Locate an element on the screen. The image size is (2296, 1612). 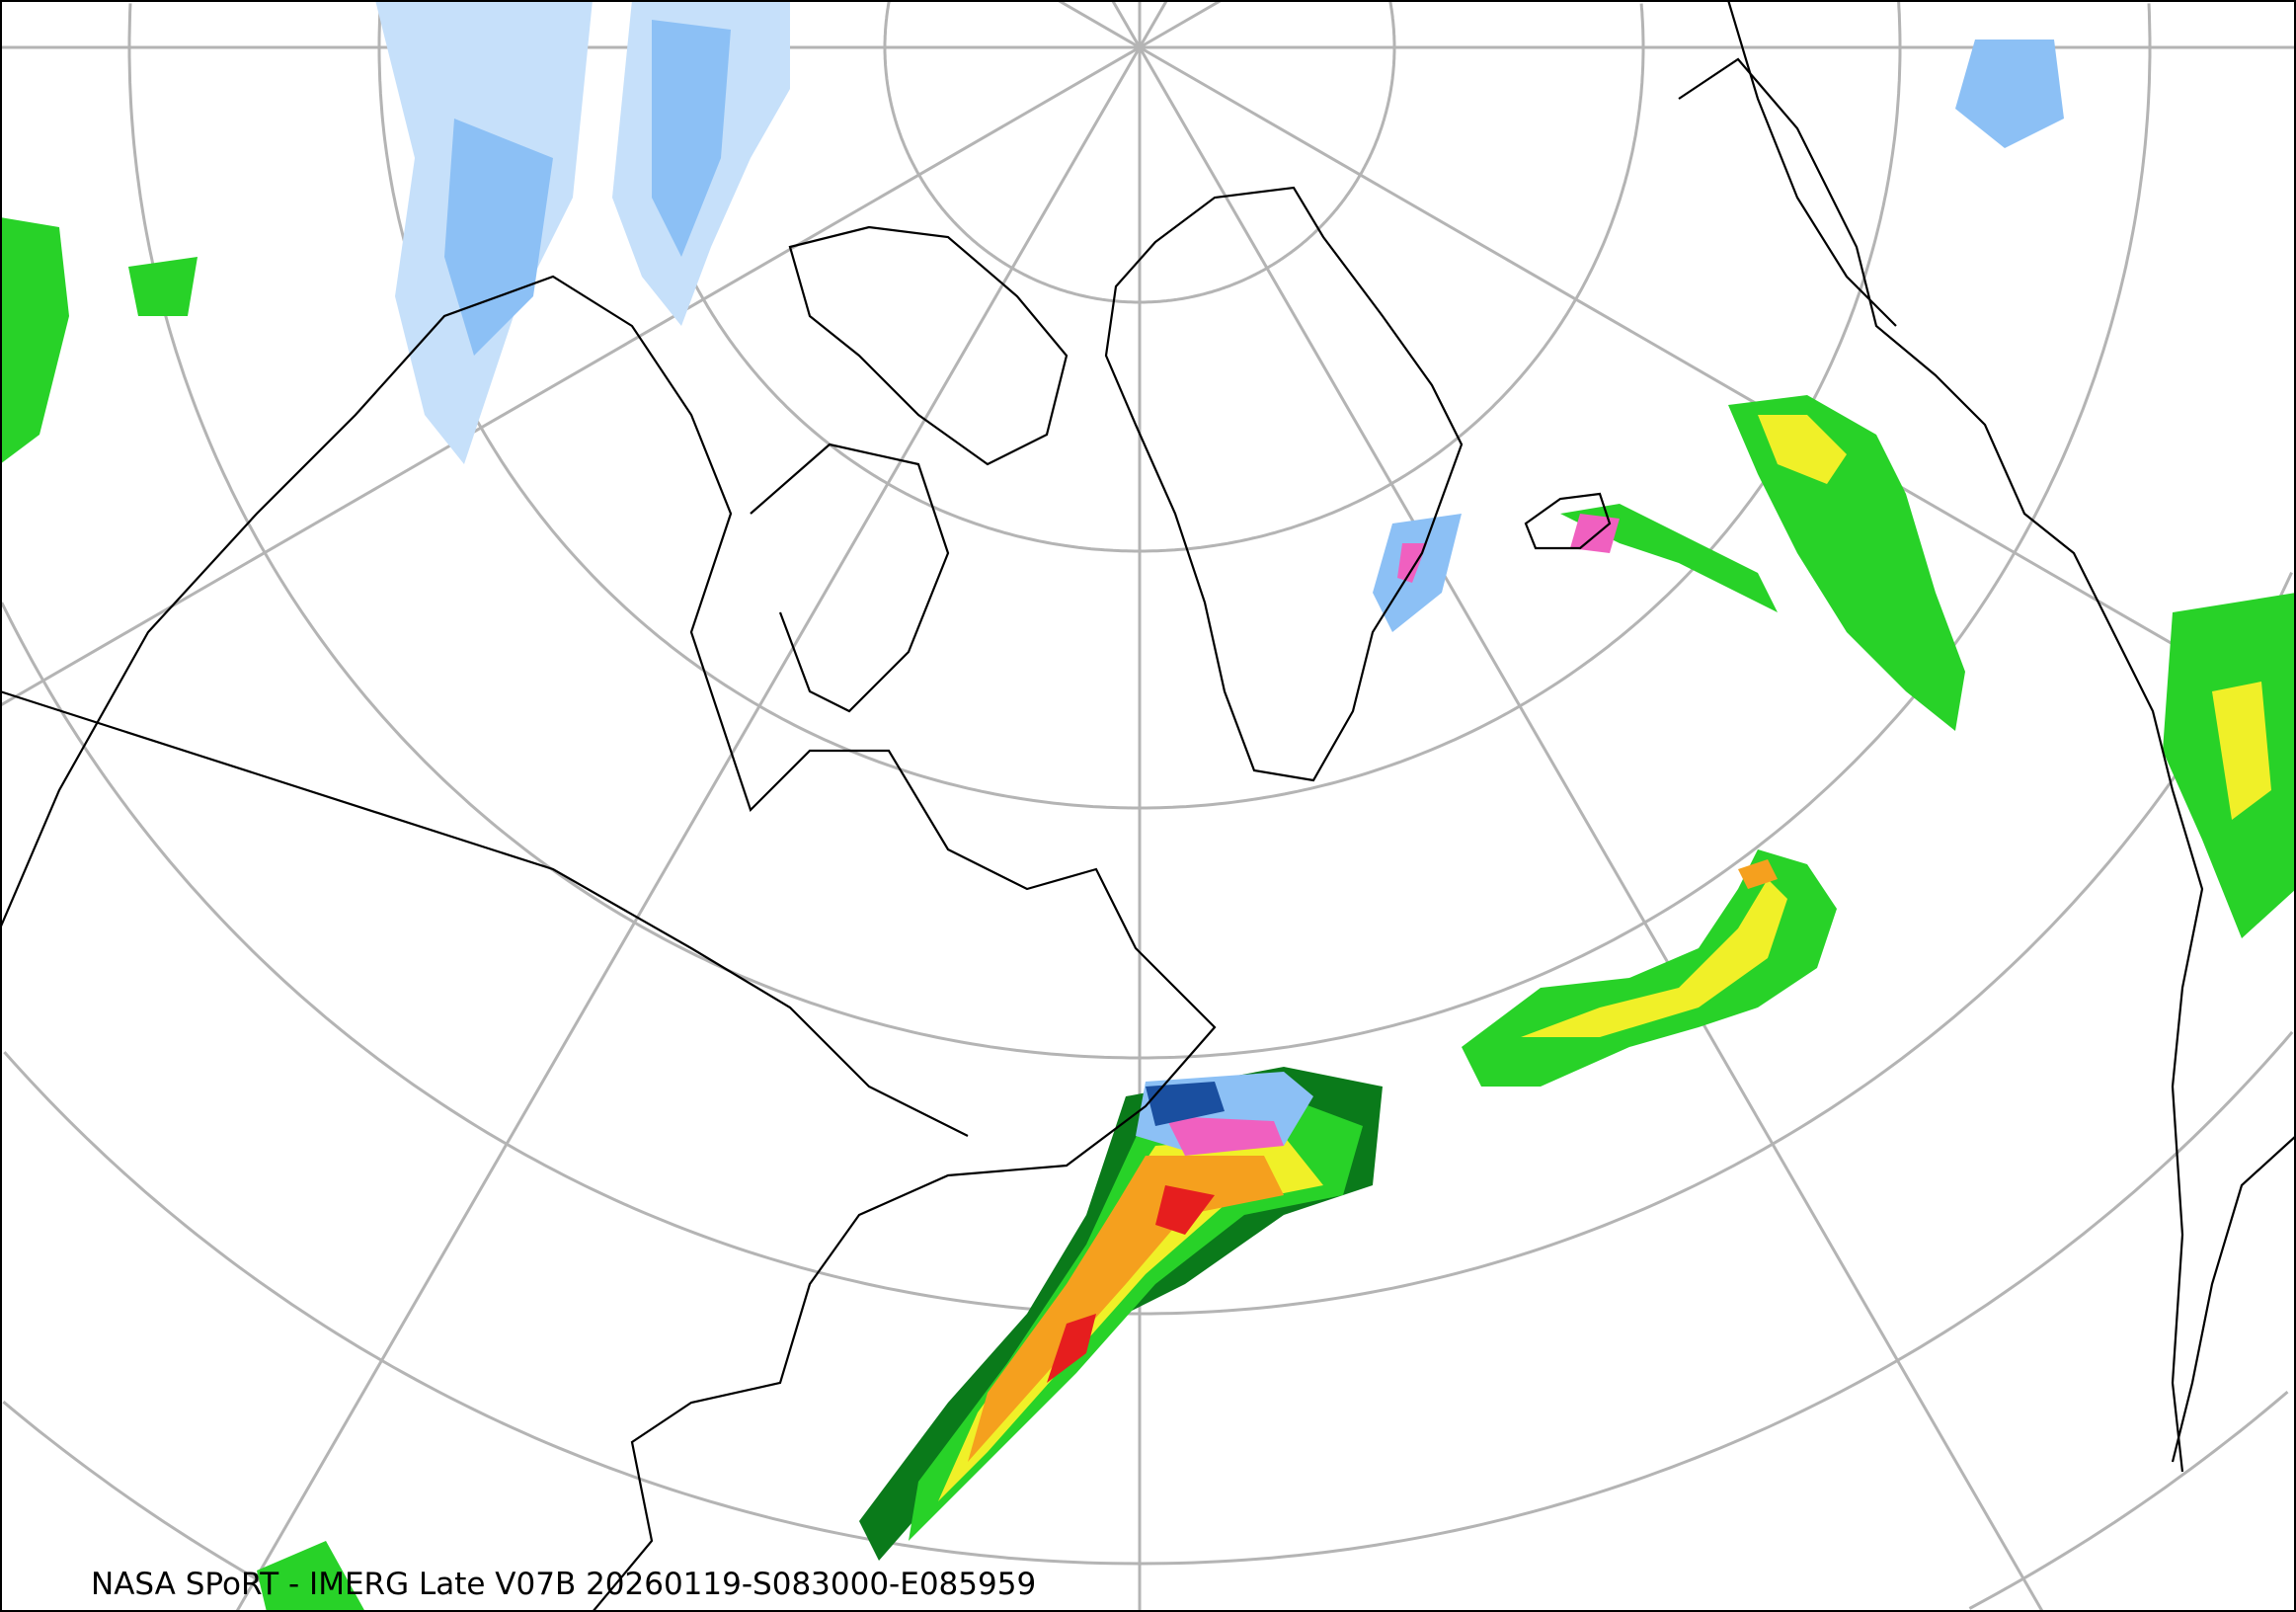
hudson-bay-coastline is located at coordinates (850, 578).